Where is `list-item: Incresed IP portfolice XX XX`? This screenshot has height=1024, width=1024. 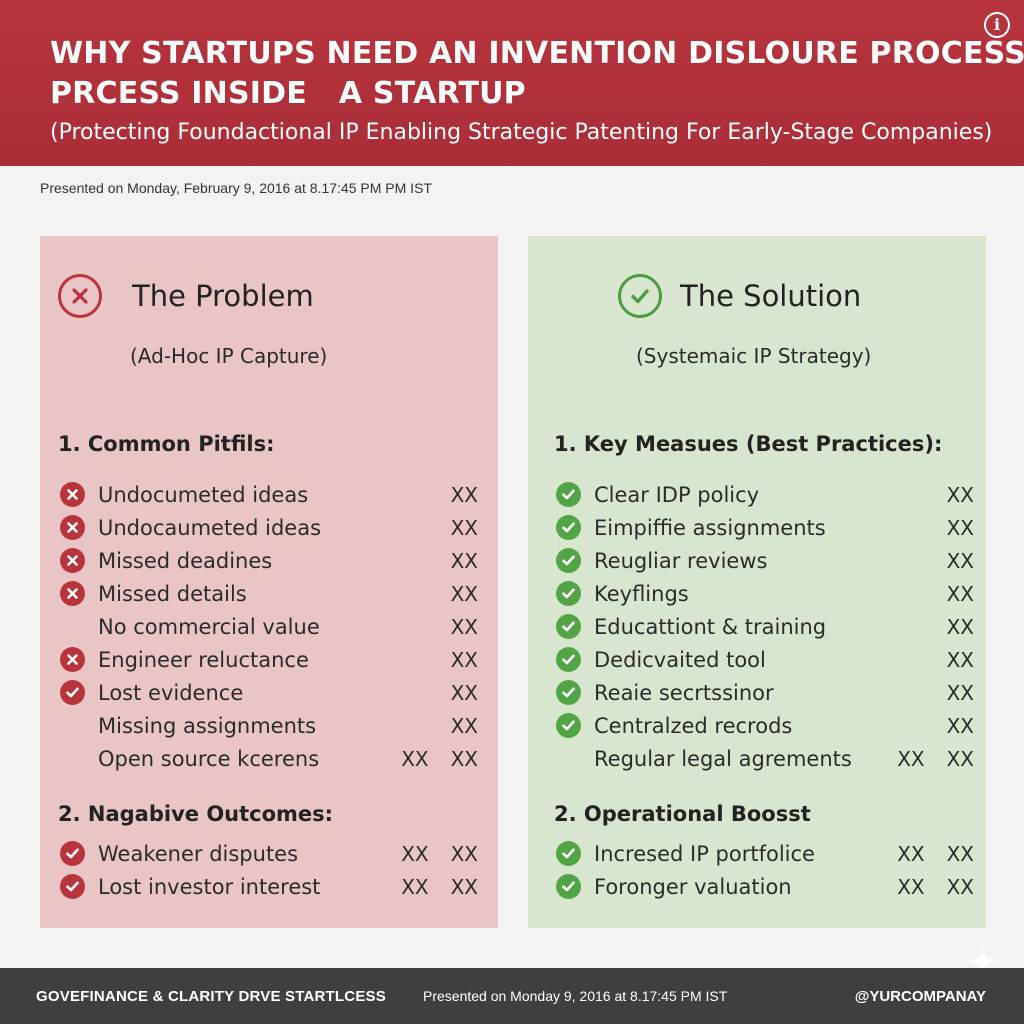 list-item: Incresed IP portfolice XX XX is located at coordinates (765, 853).